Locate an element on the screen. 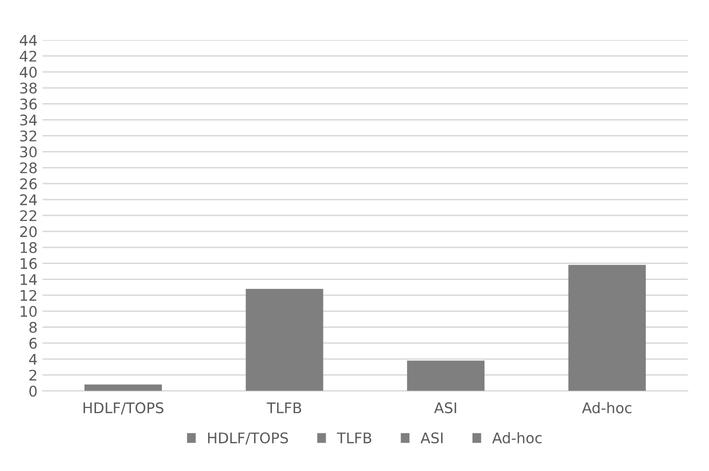  y-tick-label: 30 is located at coordinates (28, 152).